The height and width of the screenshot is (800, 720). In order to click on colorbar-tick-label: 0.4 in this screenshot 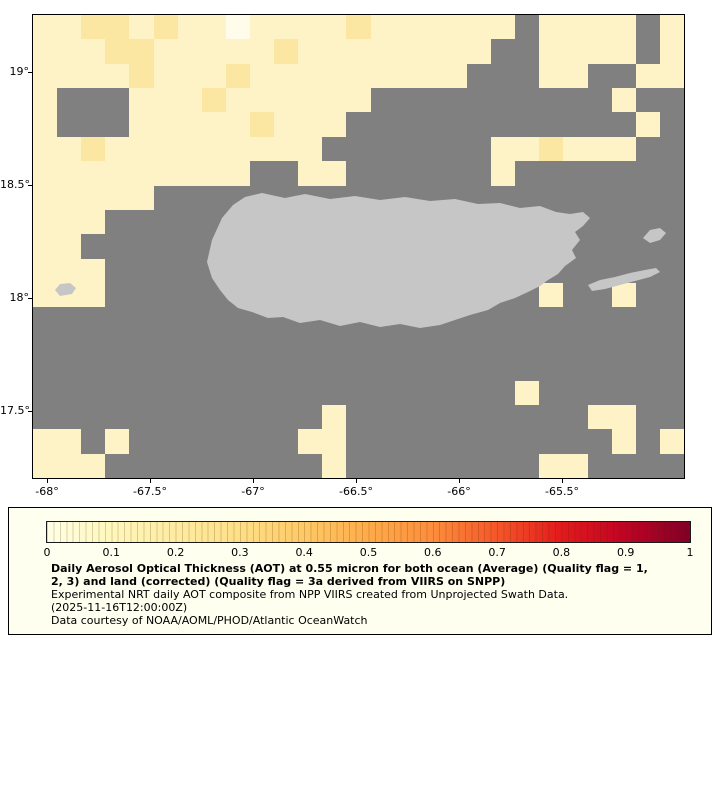, I will do `click(304, 552)`.